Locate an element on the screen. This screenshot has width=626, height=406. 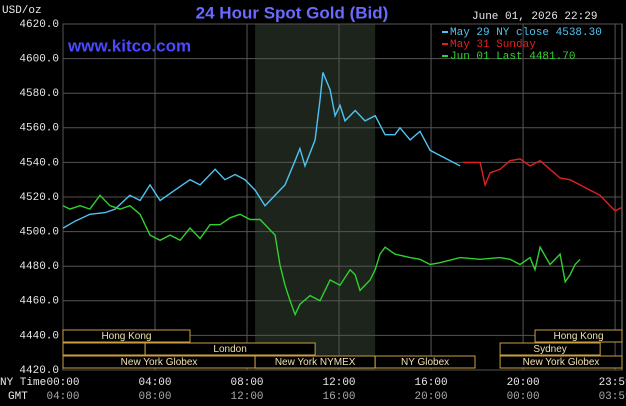
y-tick-label: 4520.0 is located at coordinates (39, 198).